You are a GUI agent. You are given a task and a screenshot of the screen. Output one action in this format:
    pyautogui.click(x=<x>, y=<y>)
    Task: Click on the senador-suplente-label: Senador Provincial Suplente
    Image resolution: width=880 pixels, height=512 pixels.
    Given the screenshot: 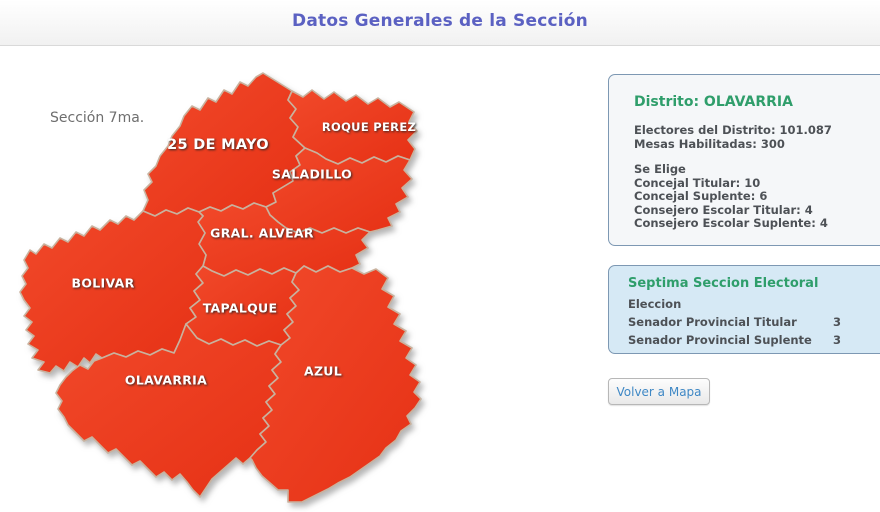 What is the action you would take?
    pyautogui.click(x=720, y=340)
    